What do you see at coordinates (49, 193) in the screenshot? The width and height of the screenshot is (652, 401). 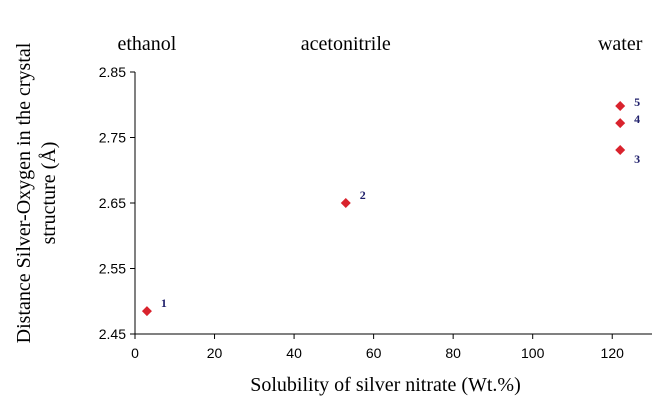 I see `y-axis-title-line-2: structure (Å)` at bounding box center [49, 193].